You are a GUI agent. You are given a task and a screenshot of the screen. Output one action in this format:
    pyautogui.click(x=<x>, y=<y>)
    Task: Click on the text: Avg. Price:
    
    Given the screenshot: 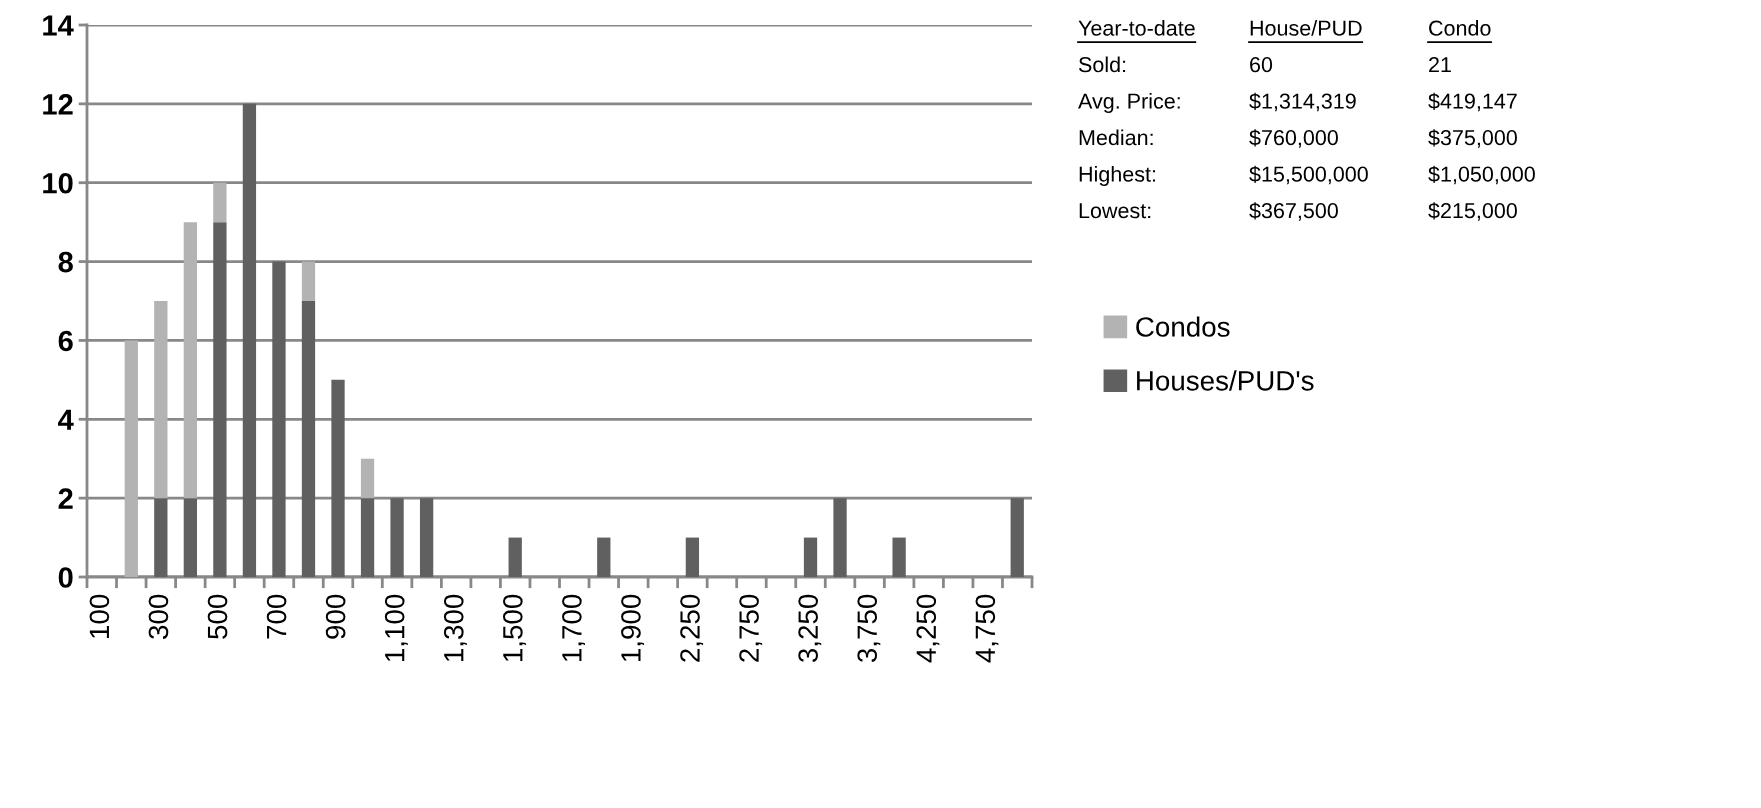 What is the action you would take?
    pyautogui.click(x=1129, y=103)
    